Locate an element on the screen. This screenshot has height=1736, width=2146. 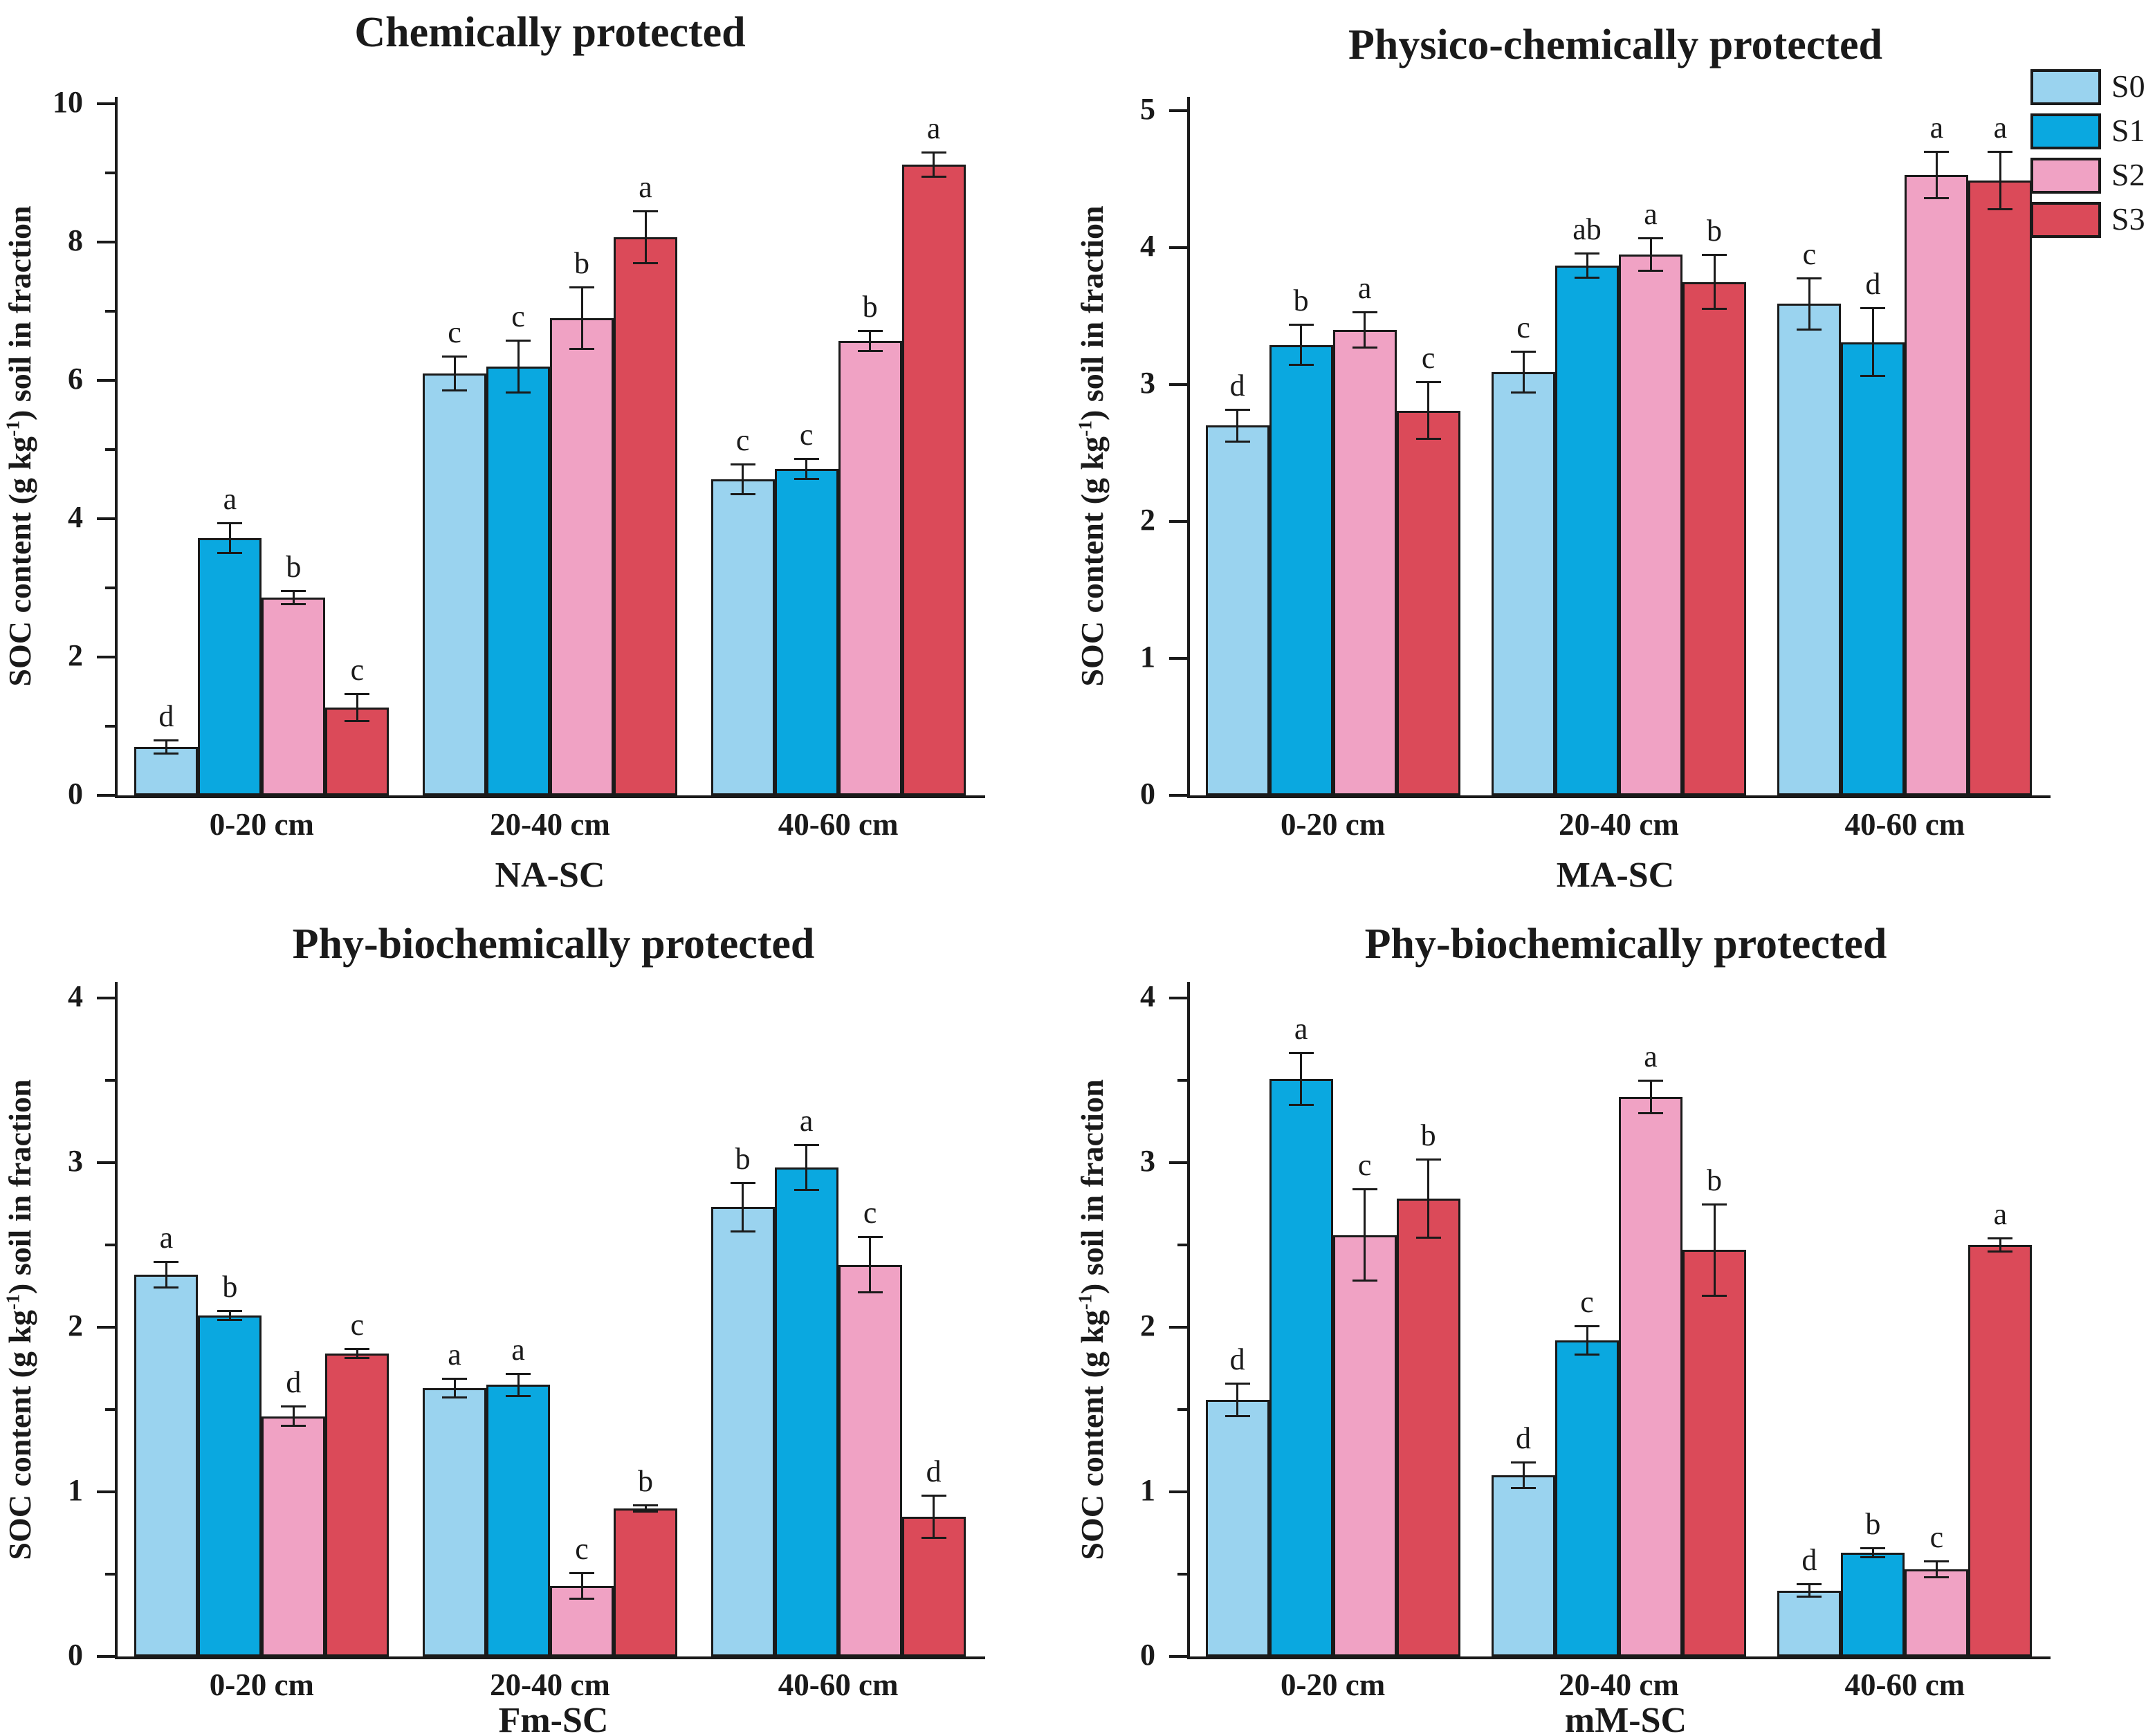
x-axis-label: NA-SC is located at coordinates (550, 876).